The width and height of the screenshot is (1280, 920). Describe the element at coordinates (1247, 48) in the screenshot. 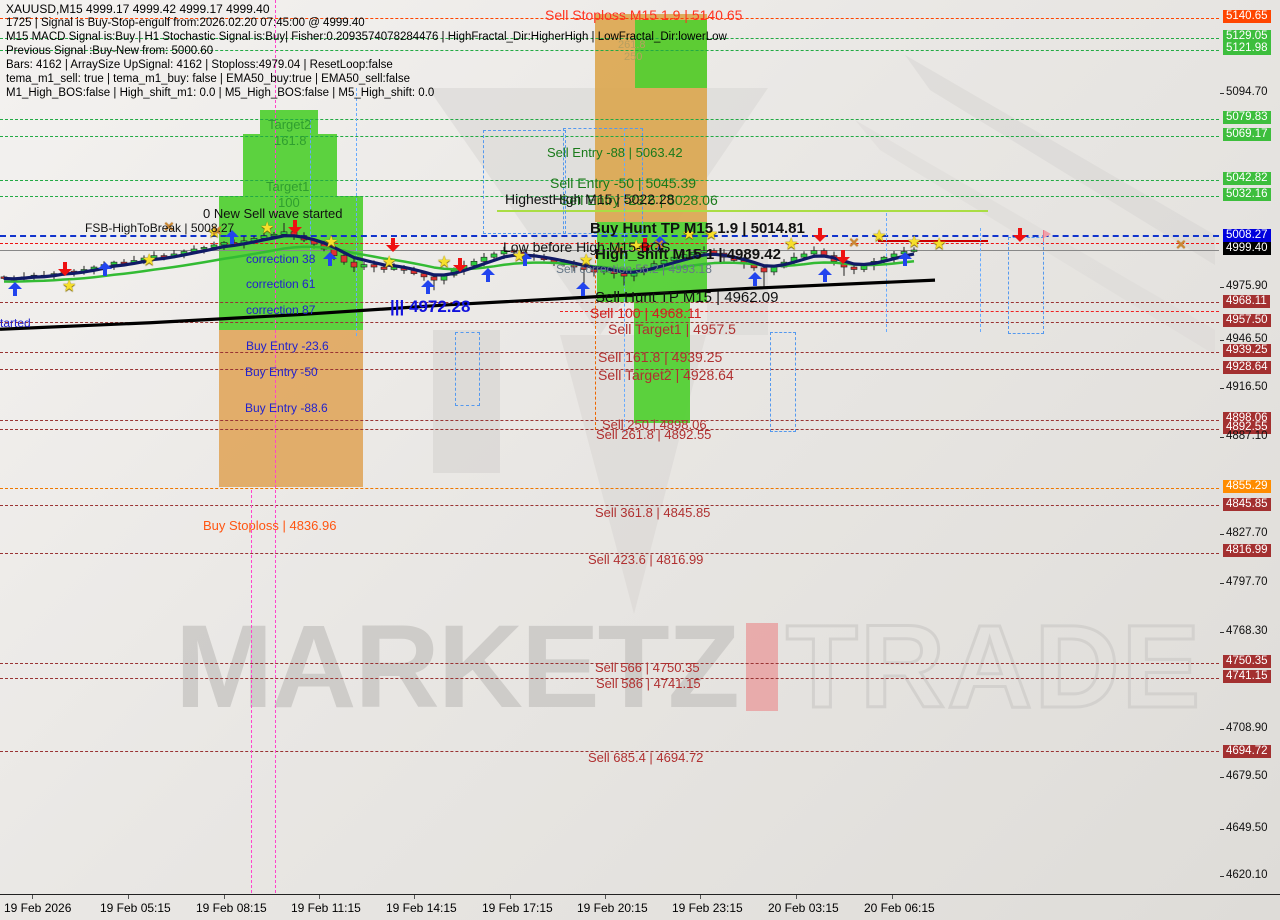

I see `price-badge-green: 5121.98` at that location.